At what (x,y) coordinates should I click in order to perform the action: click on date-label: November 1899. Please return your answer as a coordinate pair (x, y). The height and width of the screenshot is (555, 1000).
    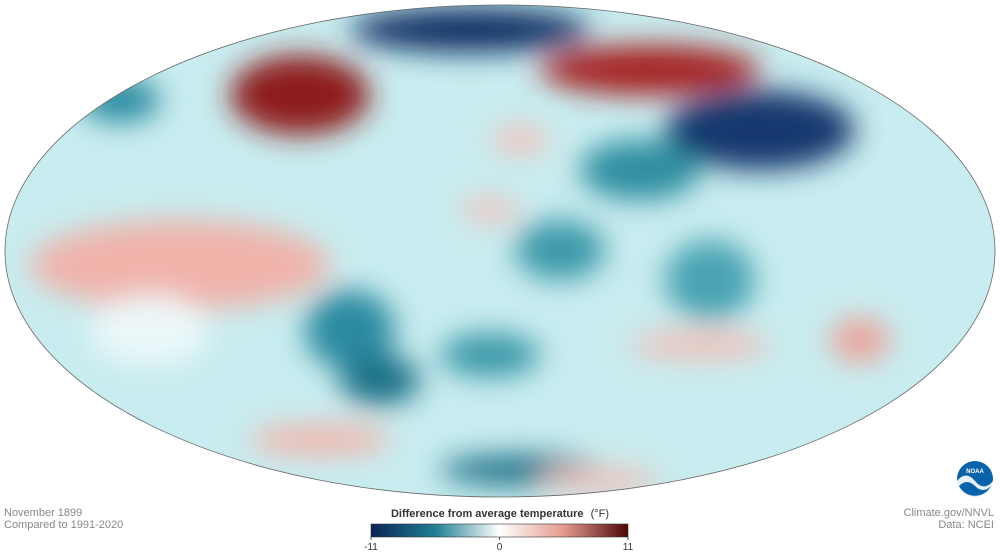
    Looking at the image, I should click on (43, 513).